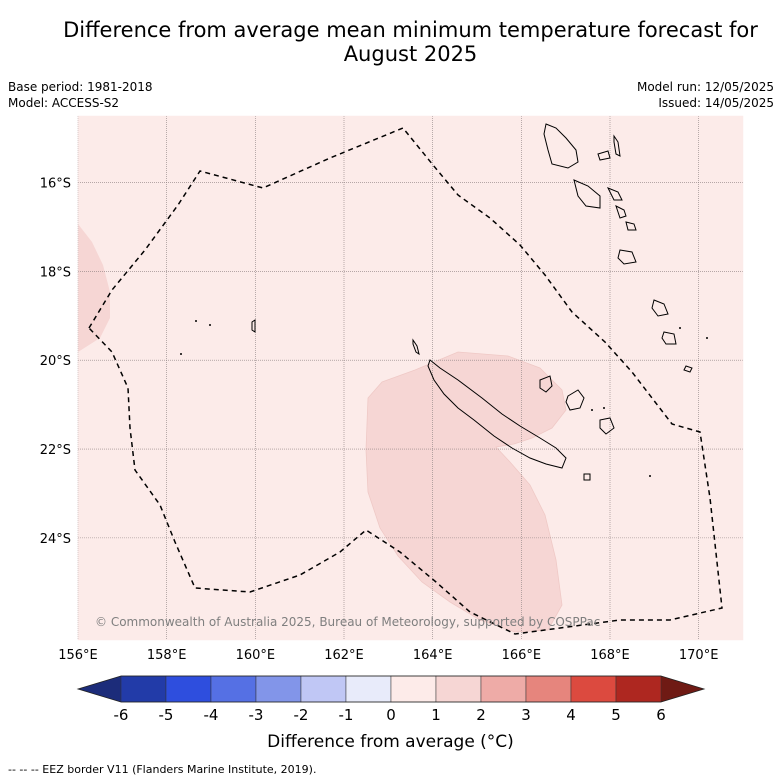 The image size is (781, 781). Describe the element at coordinates (55, 272) in the screenshot. I see `lat-tick-label: 18°S` at that location.